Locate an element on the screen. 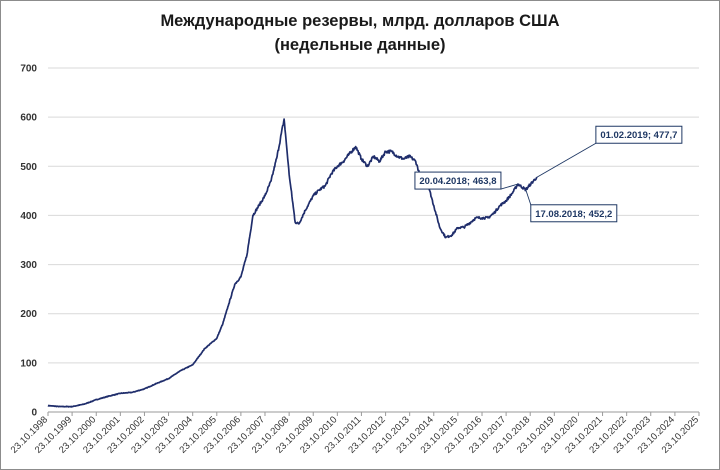  y-tick-label: 500 is located at coordinates (28, 167).